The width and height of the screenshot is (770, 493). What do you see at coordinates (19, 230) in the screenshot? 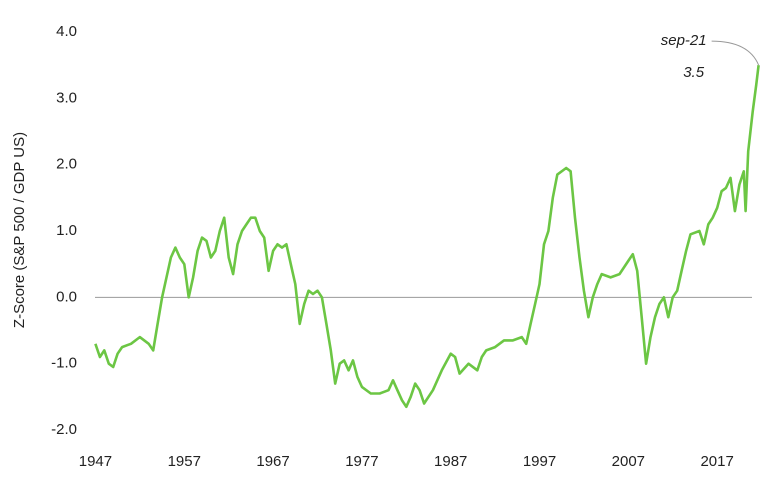
I see `y-axis-label: Z-Score (S&P 500 / GDP US)` at bounding box center [19, 230].